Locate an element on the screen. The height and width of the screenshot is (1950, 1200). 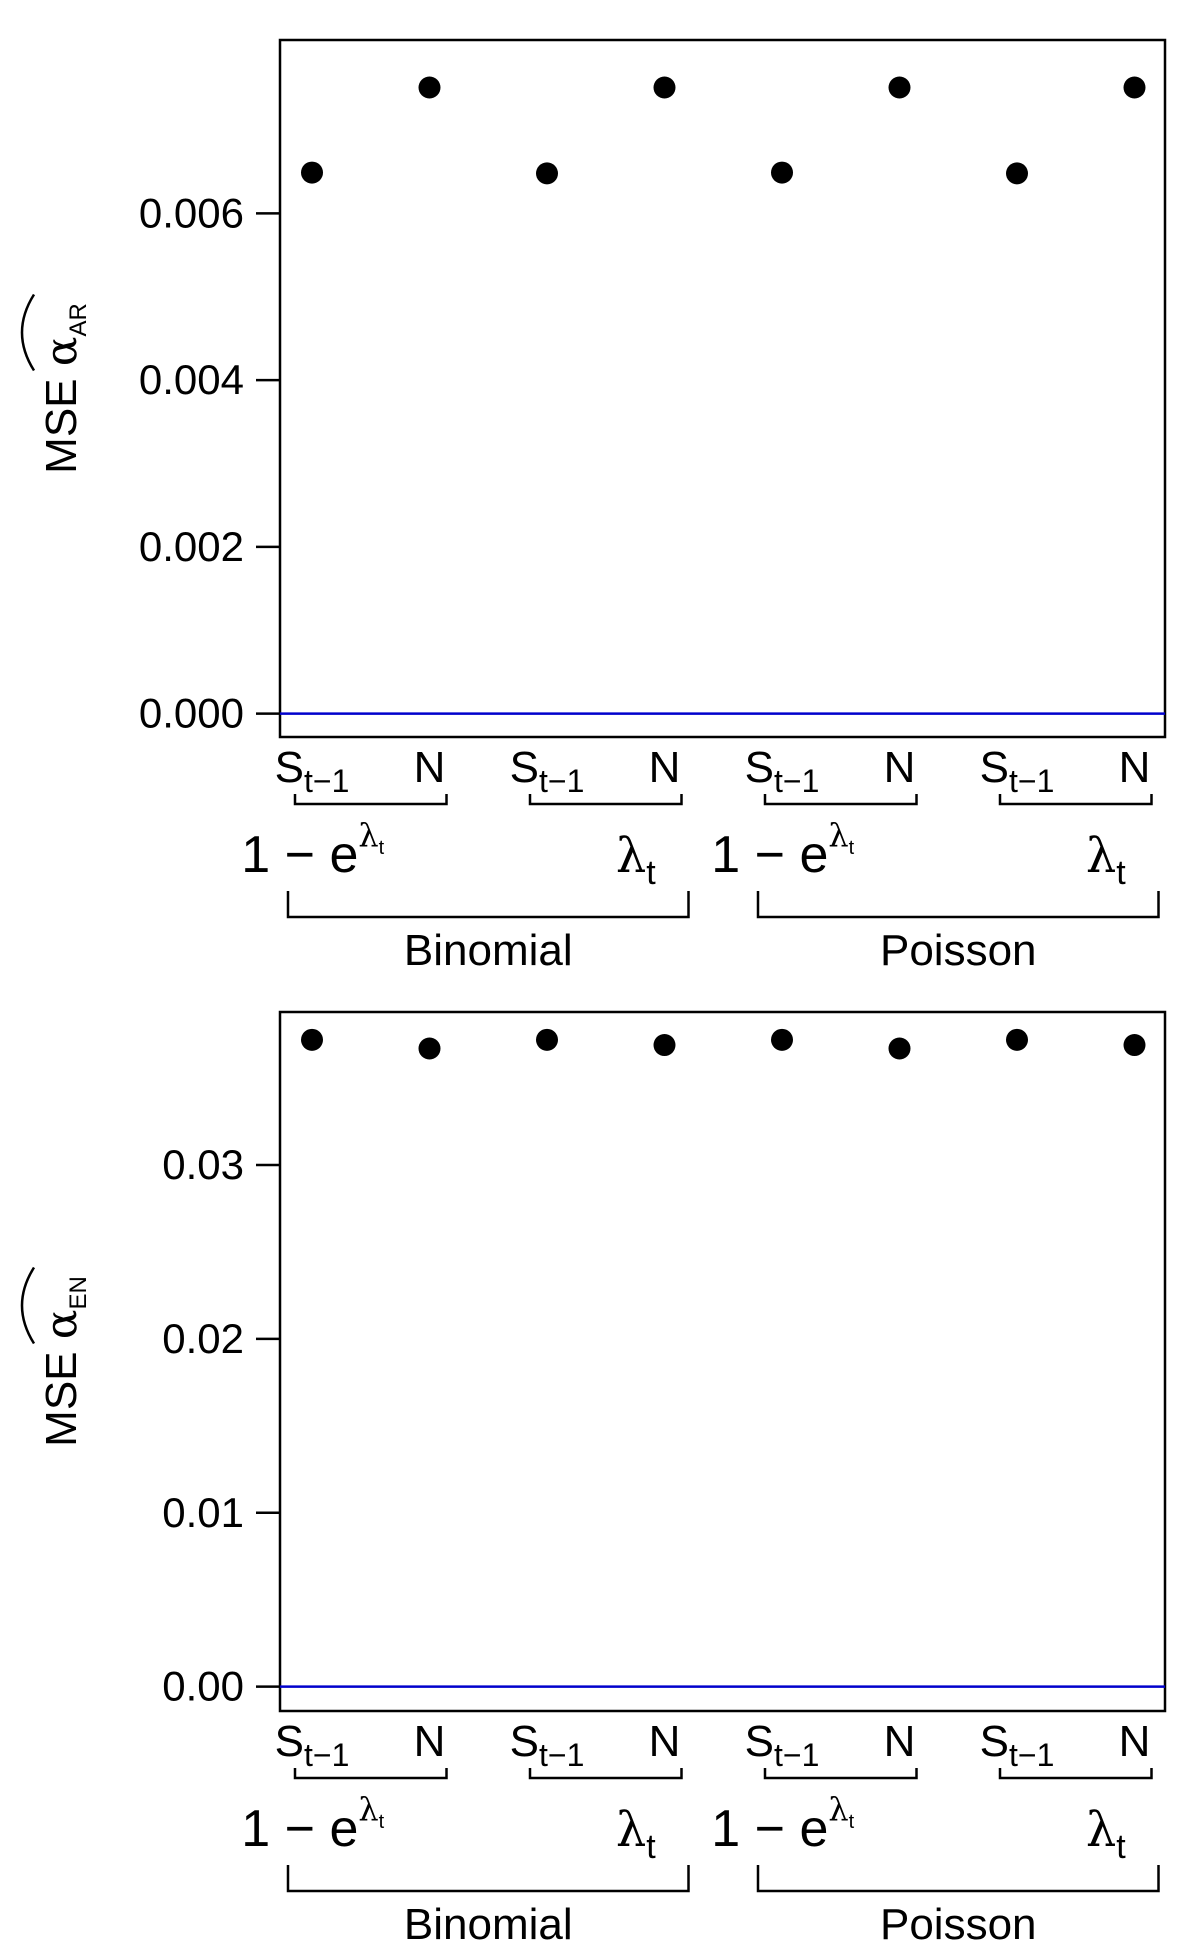
y-tick-label: 0.03 is located at coordinates (203, 1164).